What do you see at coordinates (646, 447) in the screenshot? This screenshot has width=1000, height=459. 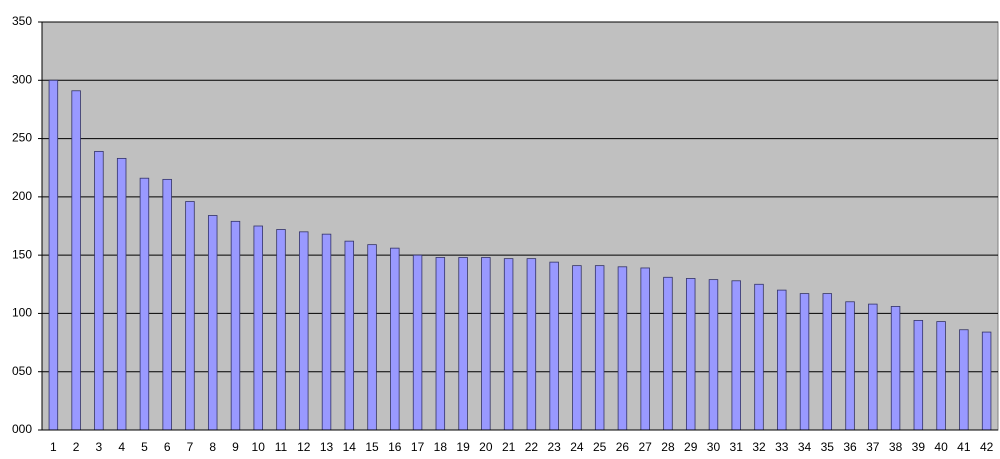 I see `x-tick-label: 27` at bounding box center [646, 447].